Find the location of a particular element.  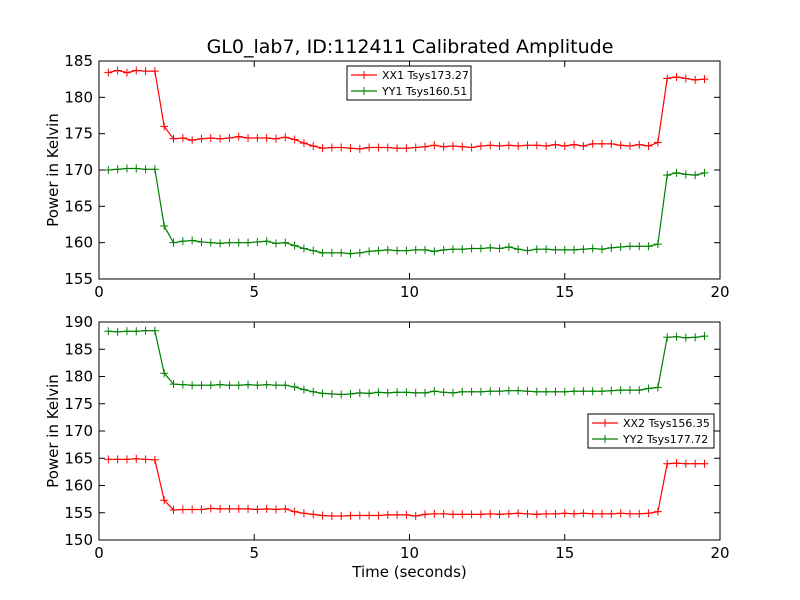

legend-label: XX1 Tsys173.27 is located at coordinates (425, 75).